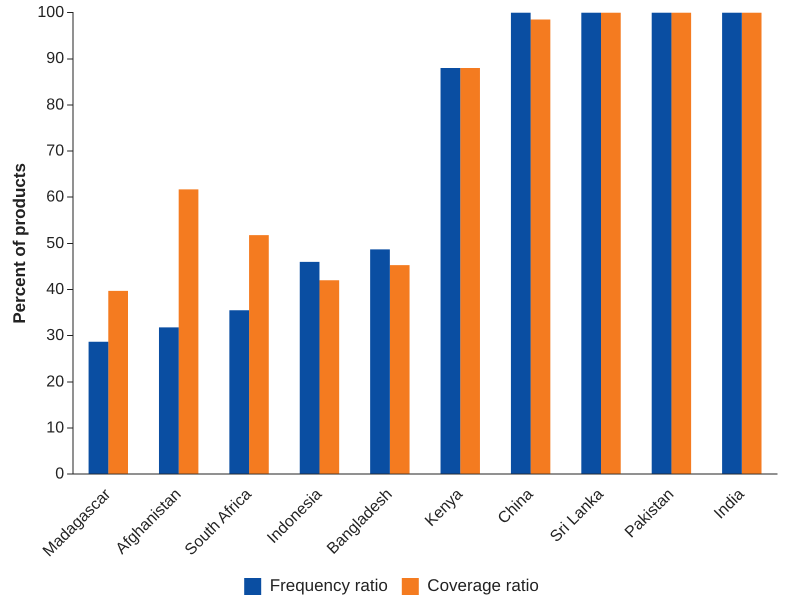  I want to click on legend-label: Frequency ratio, so click(329, 586).